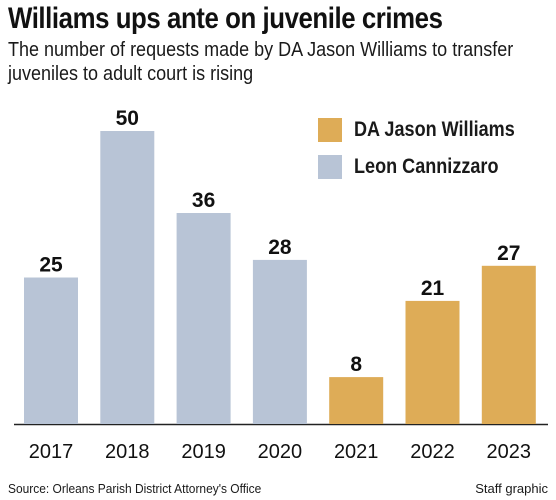 Image resolution: width=556 pixels, height=500 pixels. I want to click on legend-label-williams: DA Jason Williams, so click(434, 129).